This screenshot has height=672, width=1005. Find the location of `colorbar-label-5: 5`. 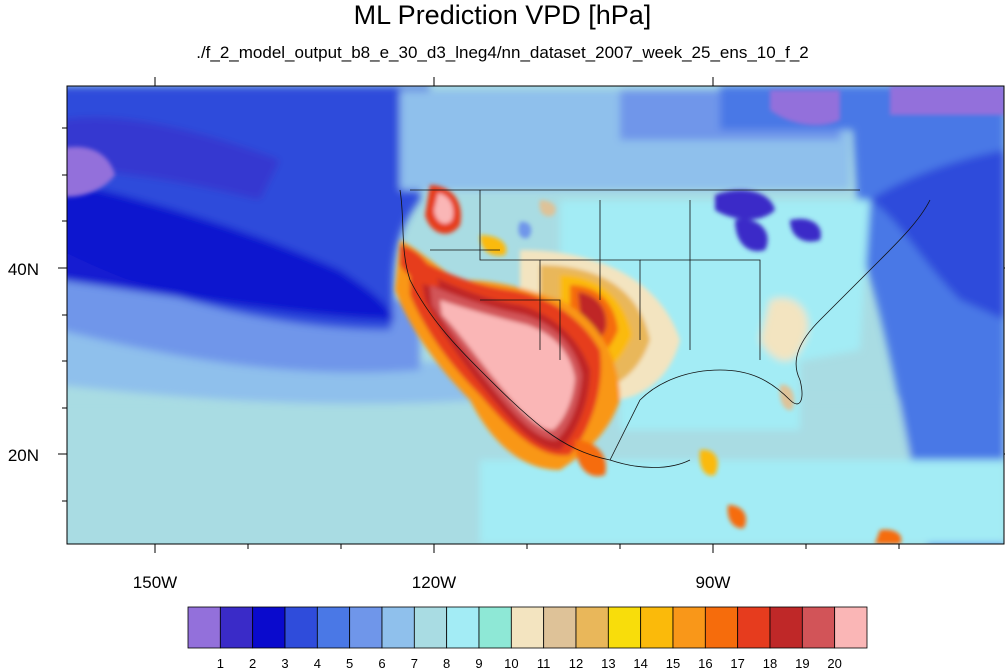

colorbar-label-5: 5 is located at coordinates (349, 663).